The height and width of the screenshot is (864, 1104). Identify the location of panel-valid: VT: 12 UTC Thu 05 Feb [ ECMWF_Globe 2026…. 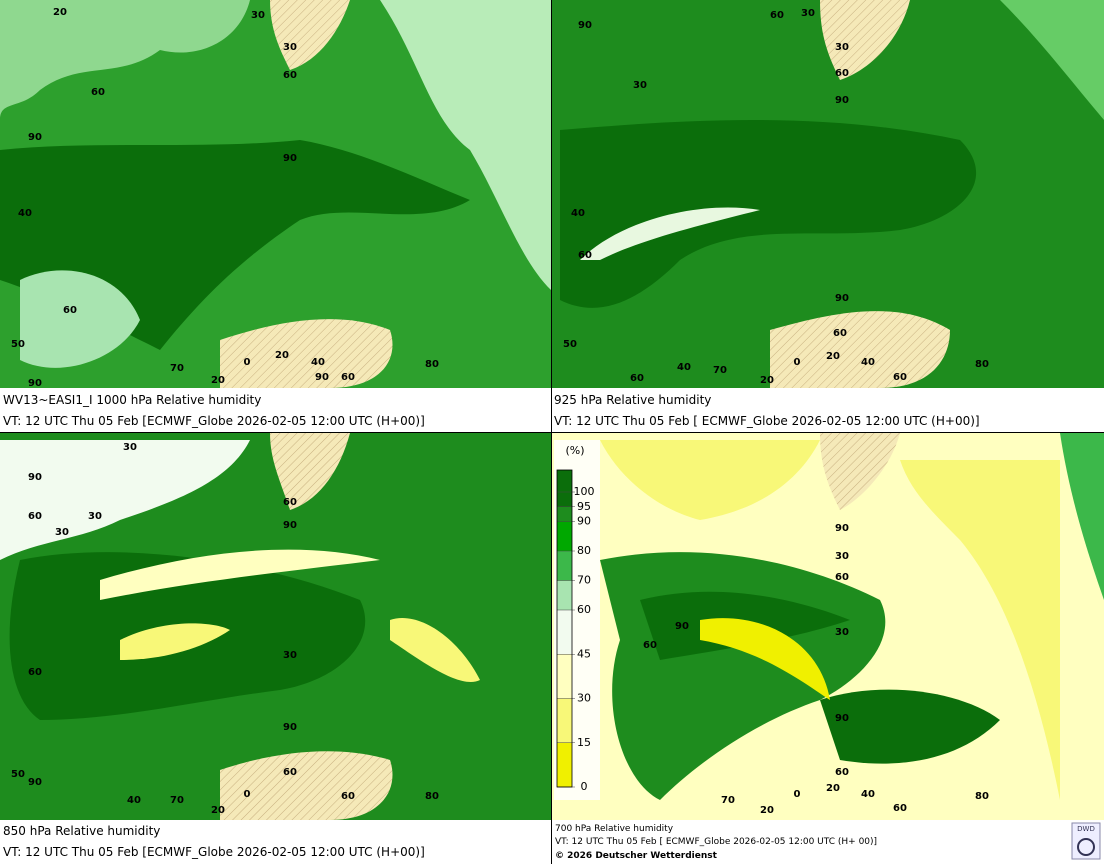
(716, 842).